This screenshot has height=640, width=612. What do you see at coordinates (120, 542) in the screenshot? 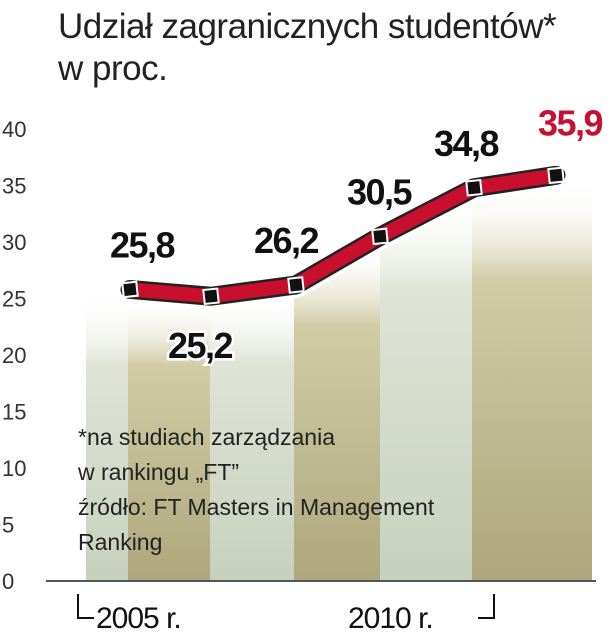
I see `footnote-line: Ranking` at bounding box center [120, 542].